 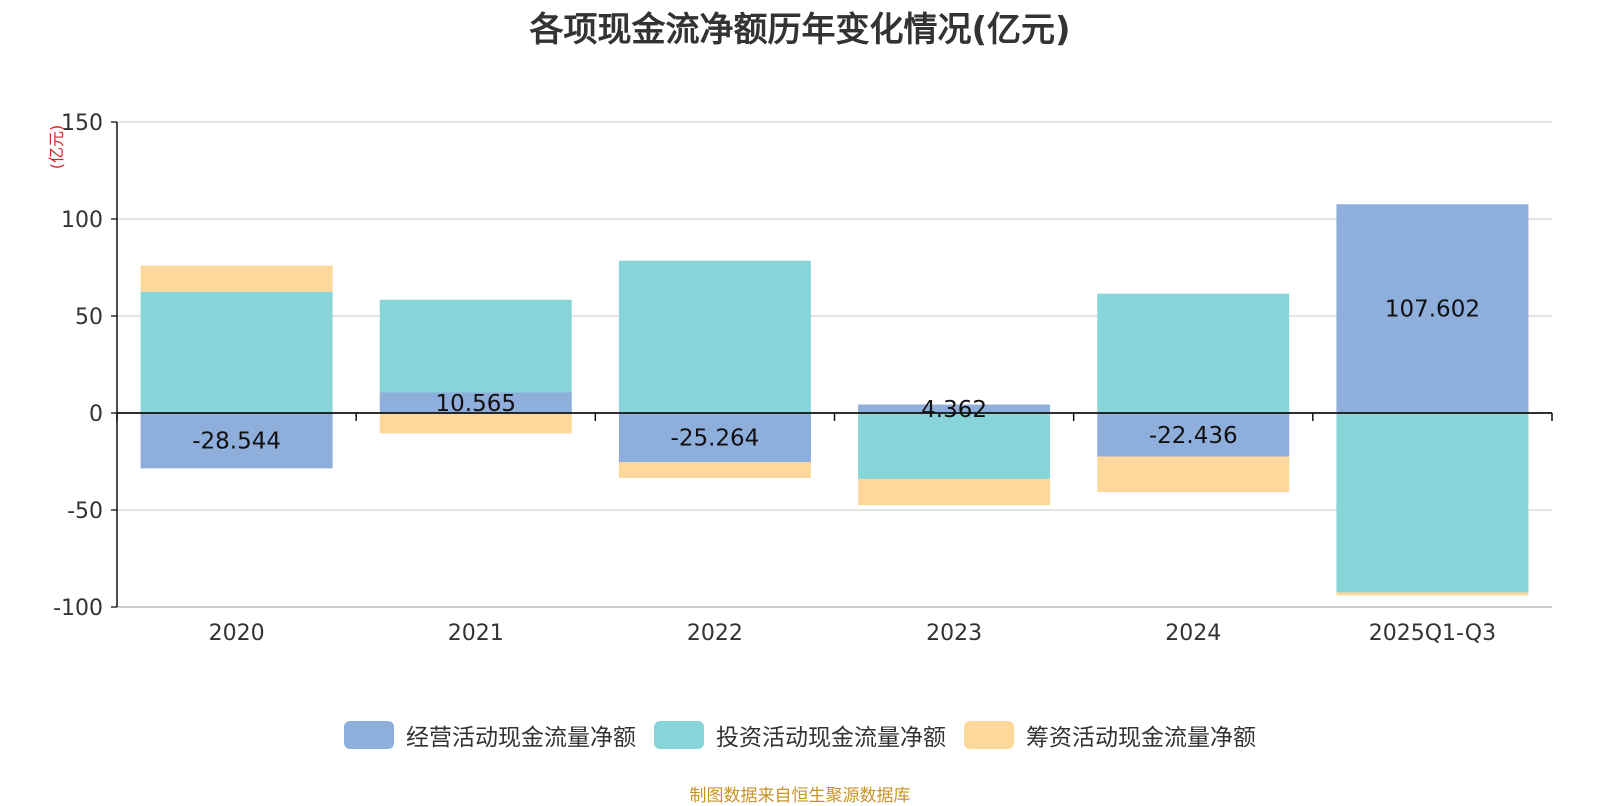 I want to click on y-tick-label-4: 100, so click(x=82, y=220).